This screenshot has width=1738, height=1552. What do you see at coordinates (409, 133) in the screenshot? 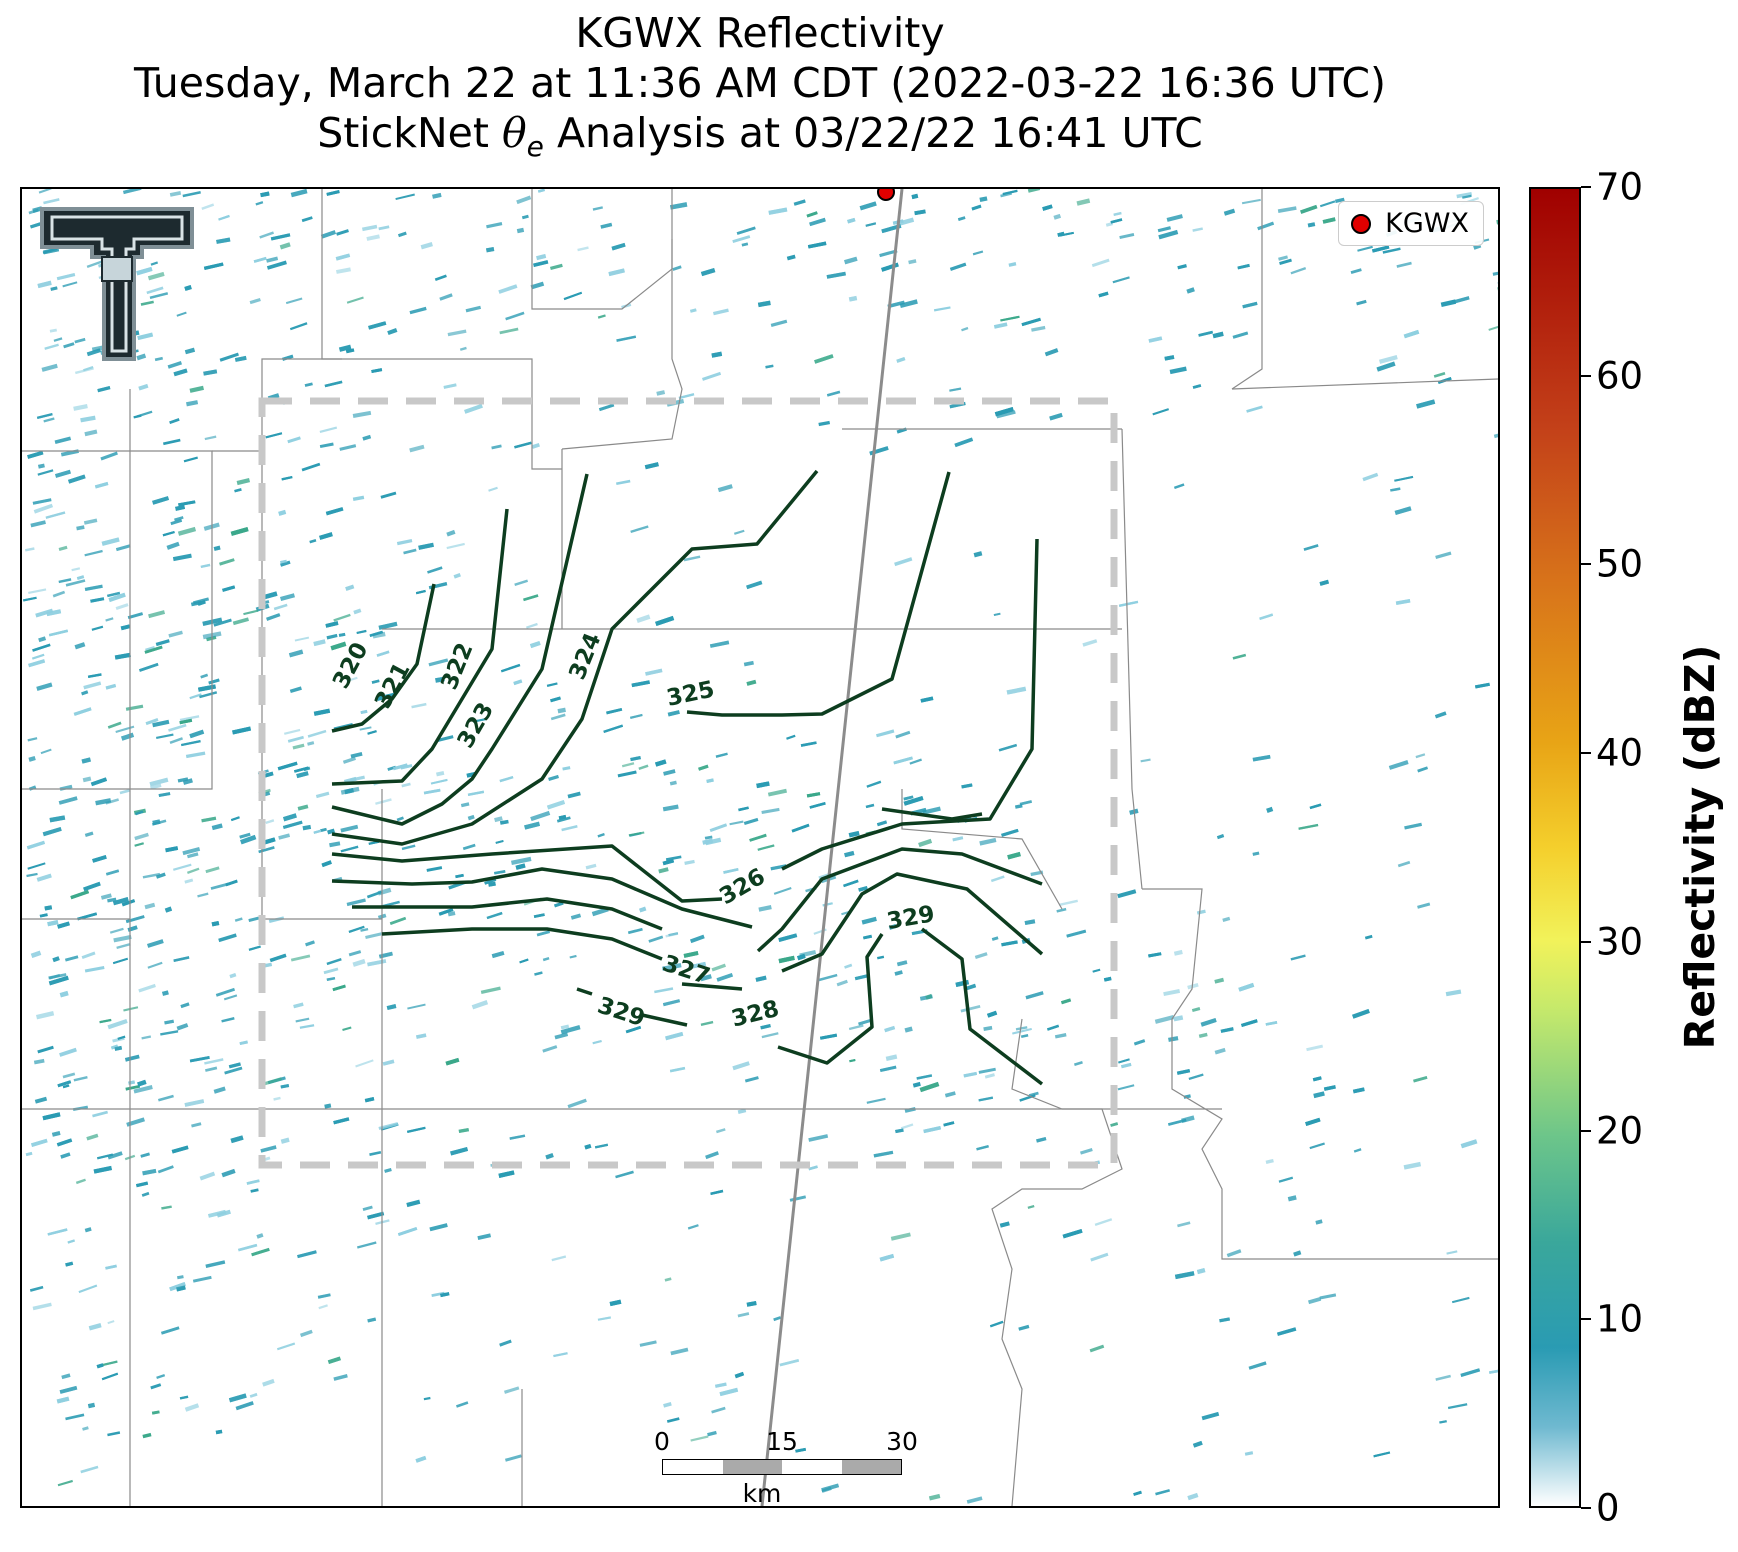
I see `title-line-3-prefix: StickNet` at bounding box center [409, 133].